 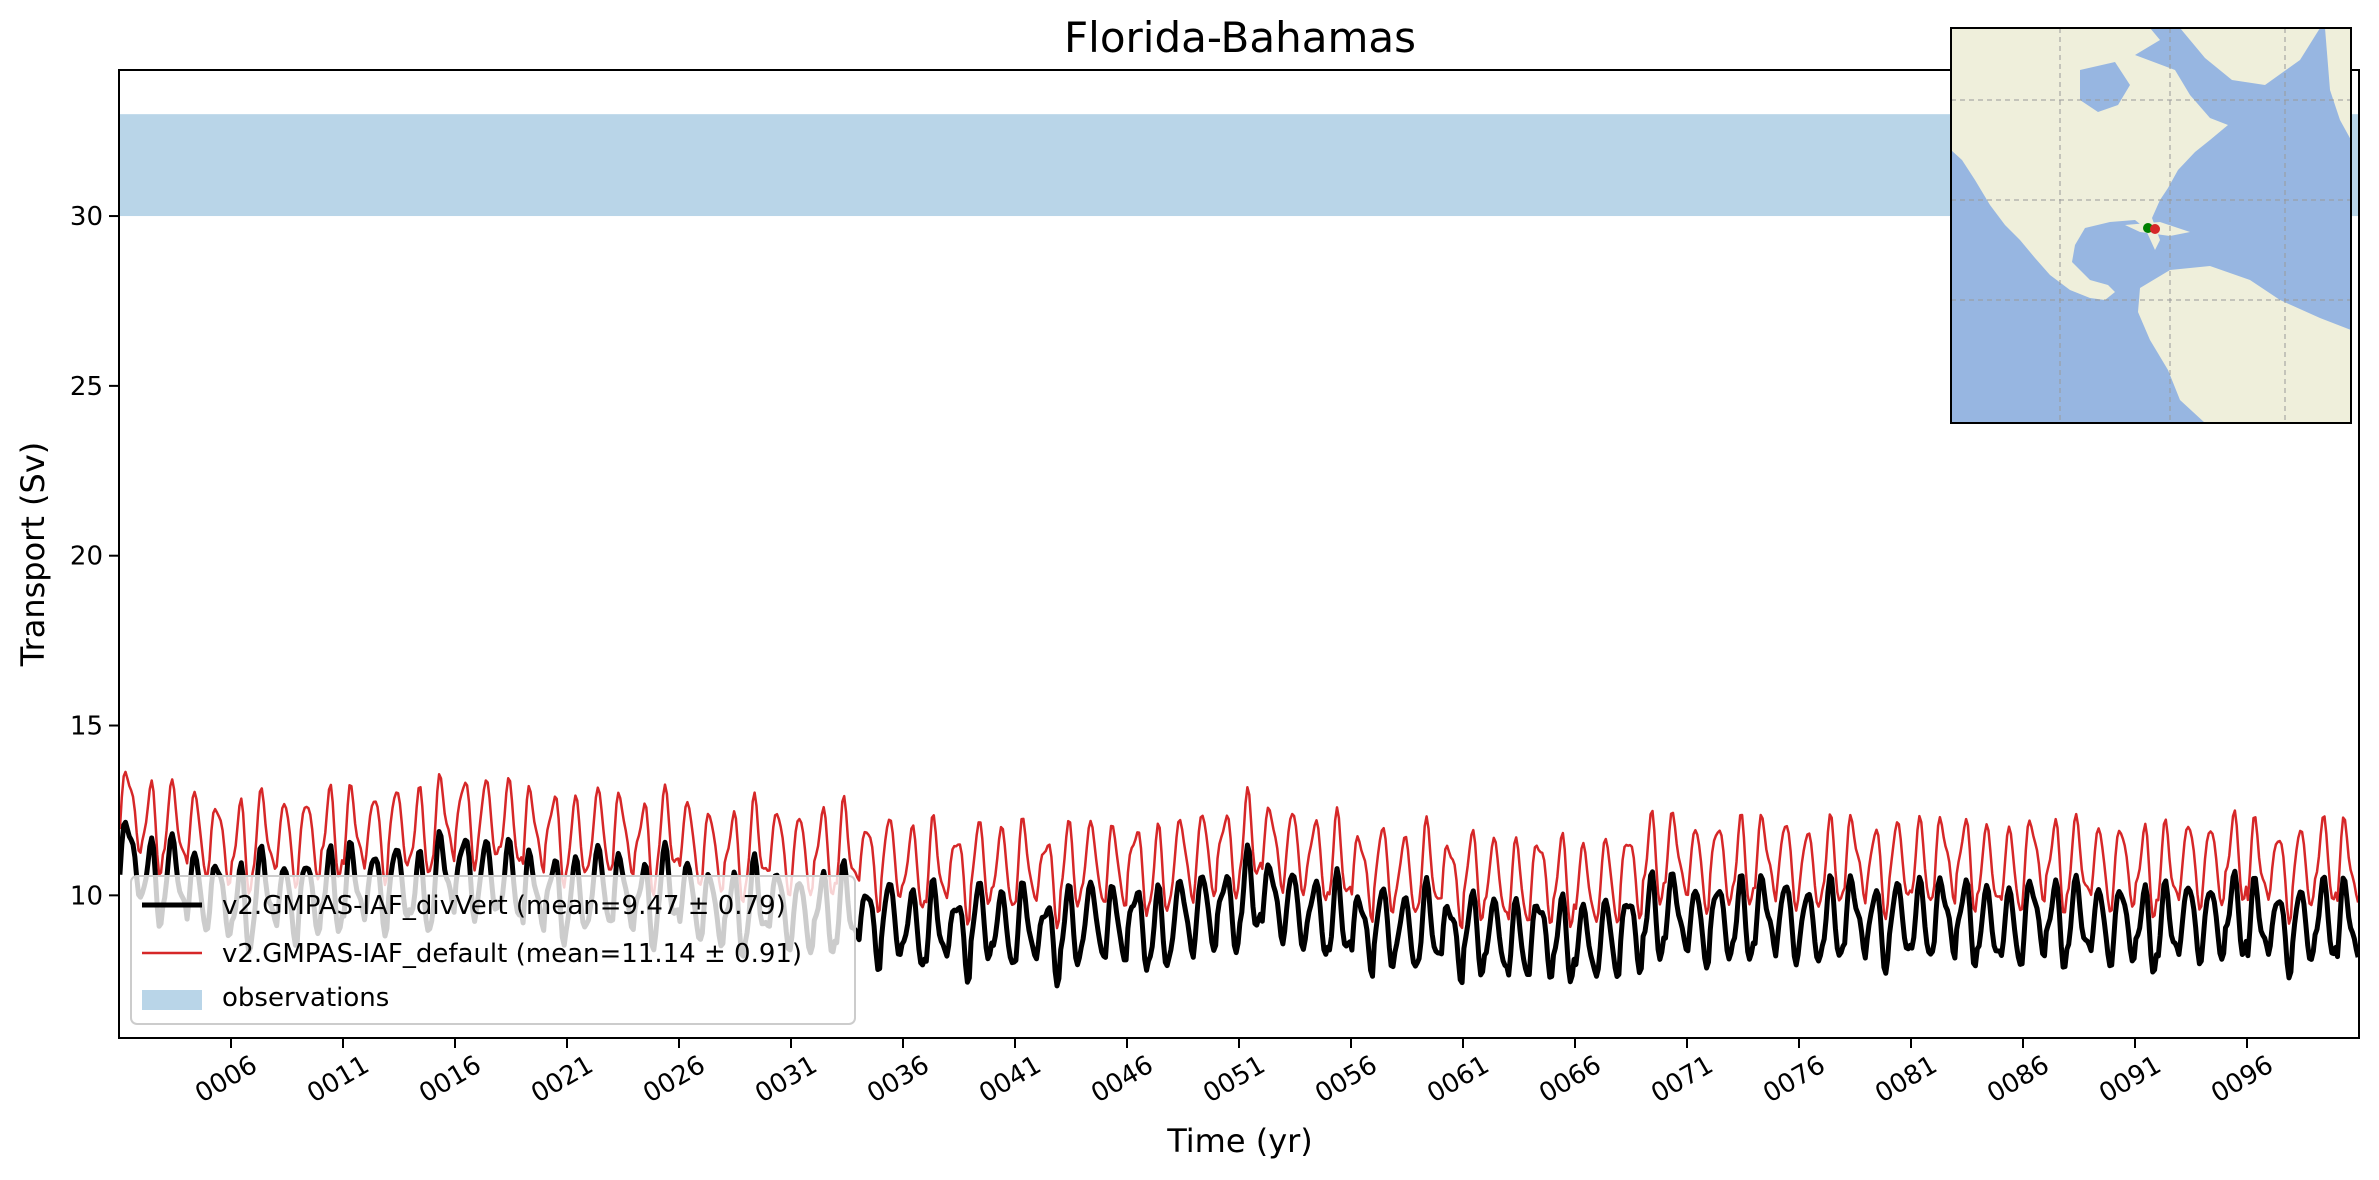 I want to click on legend-box, so click(x=493, y=950).